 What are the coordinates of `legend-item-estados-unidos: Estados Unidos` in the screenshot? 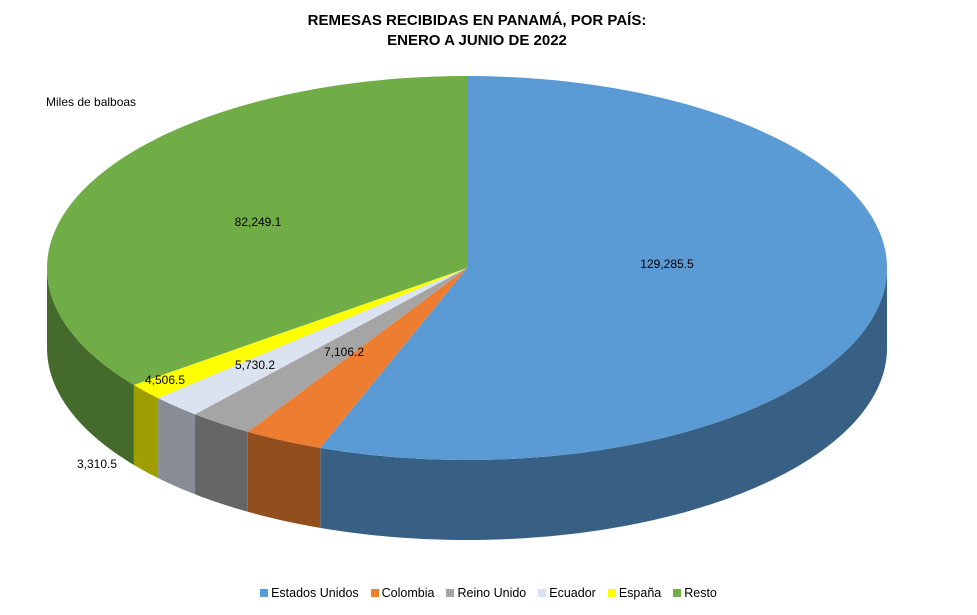 It's located at (309, 593).